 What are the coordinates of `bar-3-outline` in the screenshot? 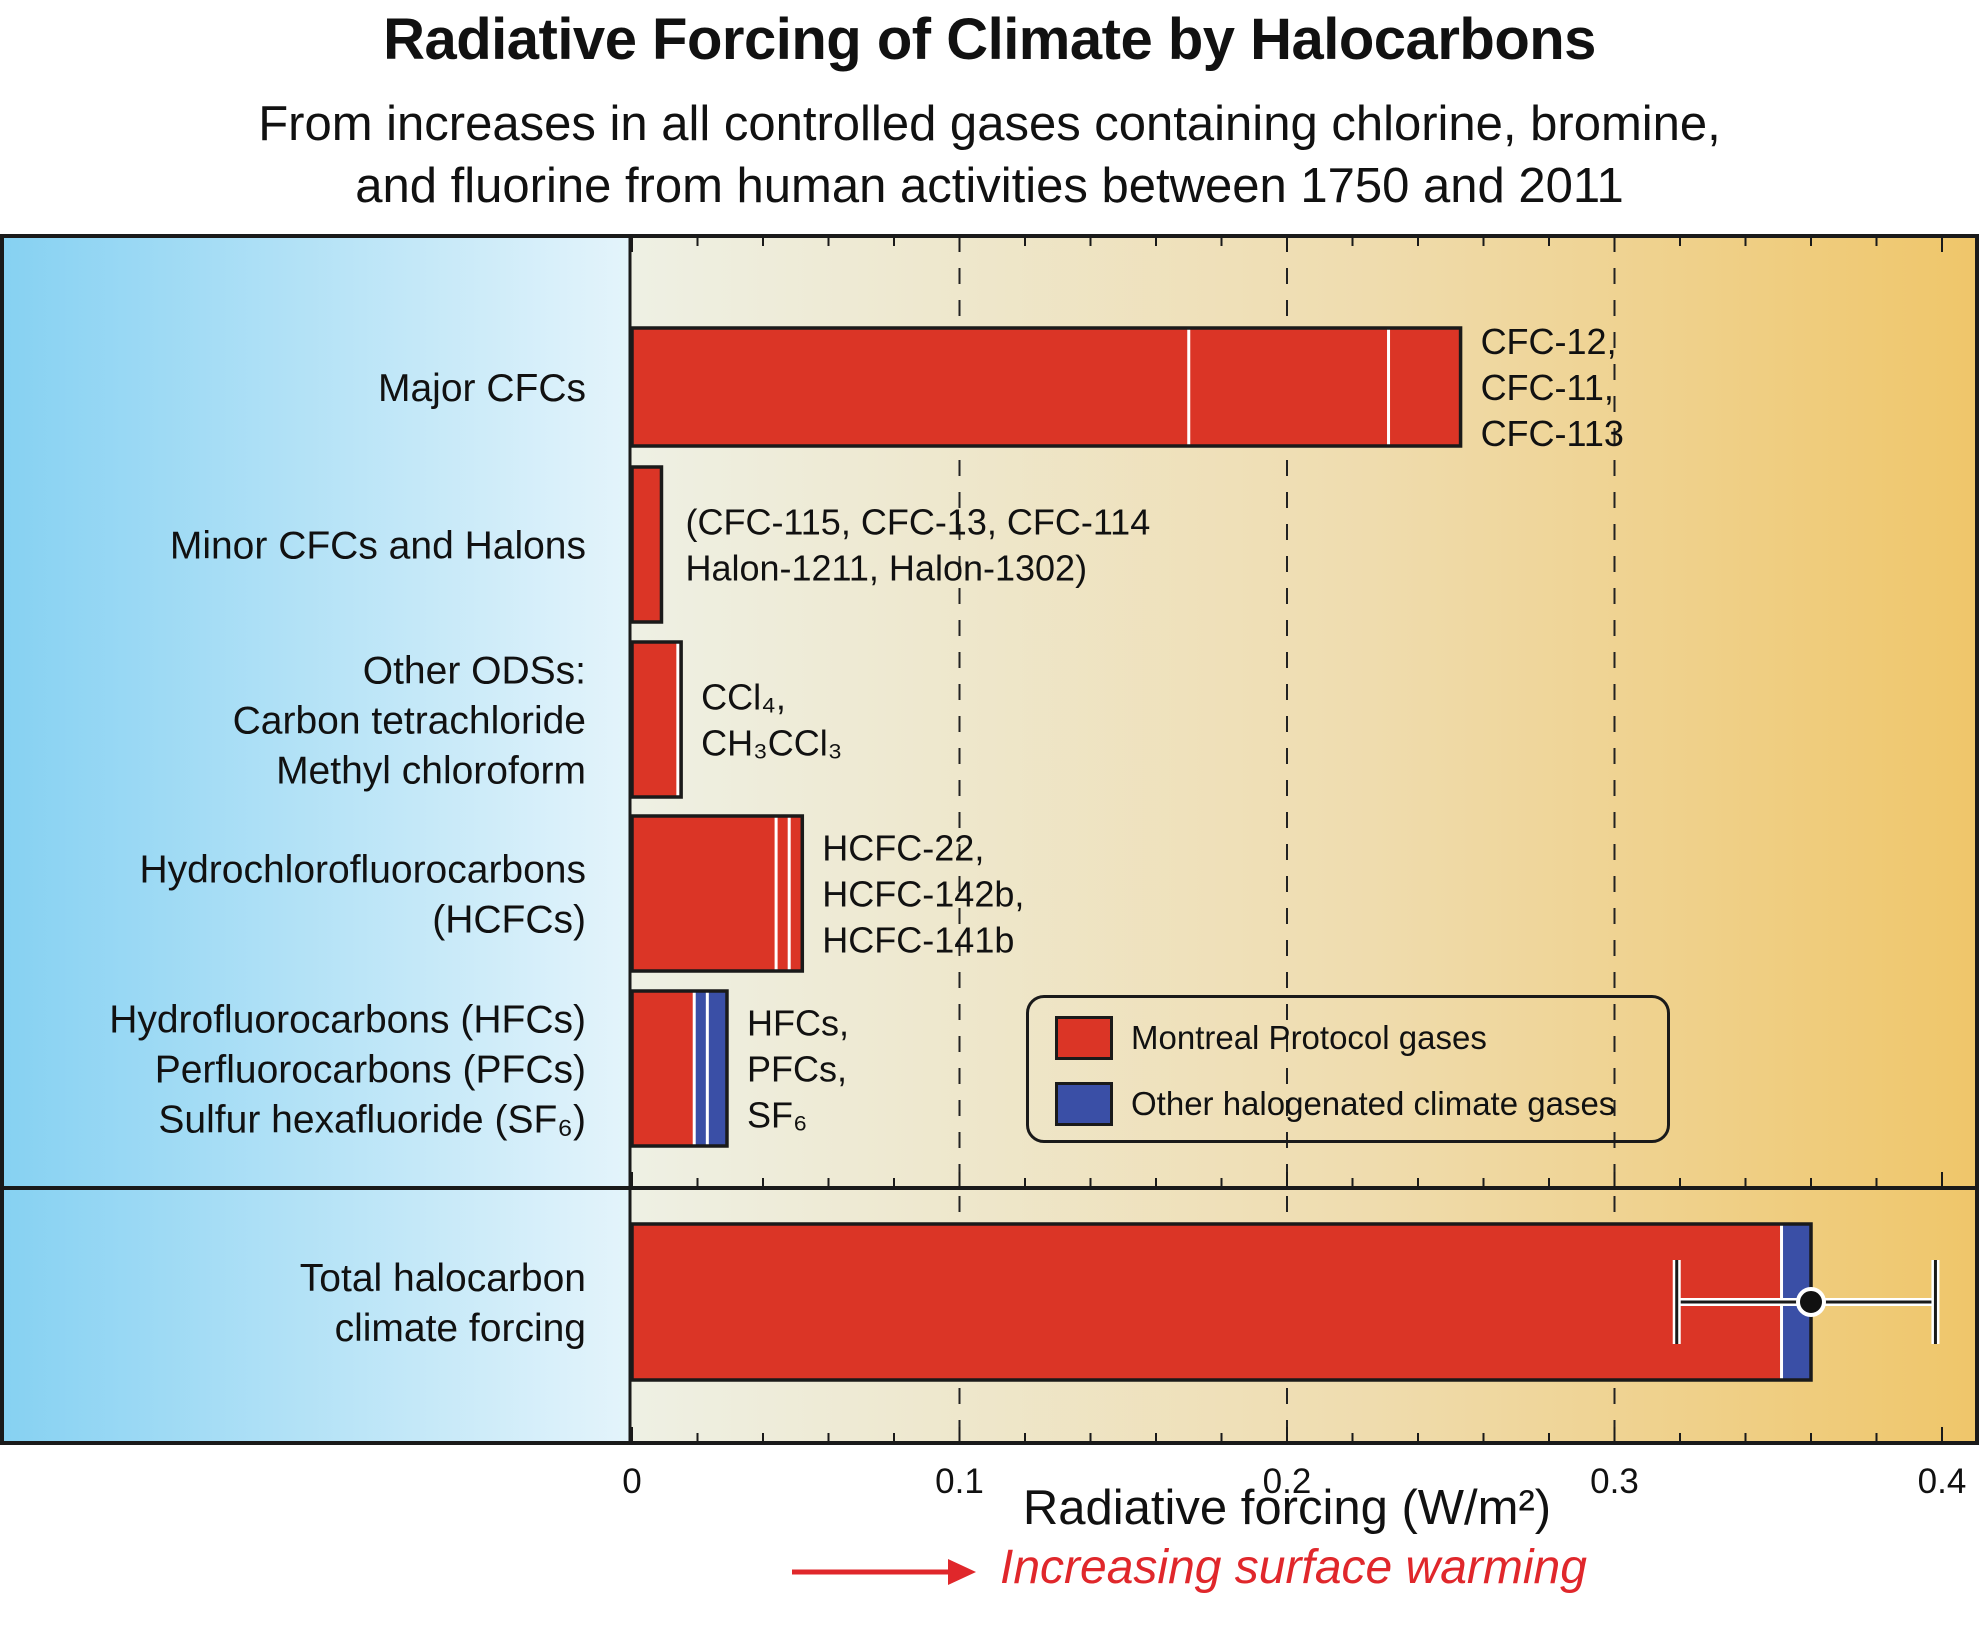 It's located at (717, 893).